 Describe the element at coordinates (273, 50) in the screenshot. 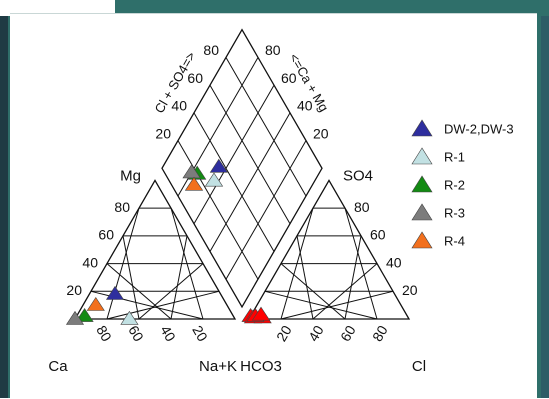

I see `diamond-right-tick: 80` at that location.